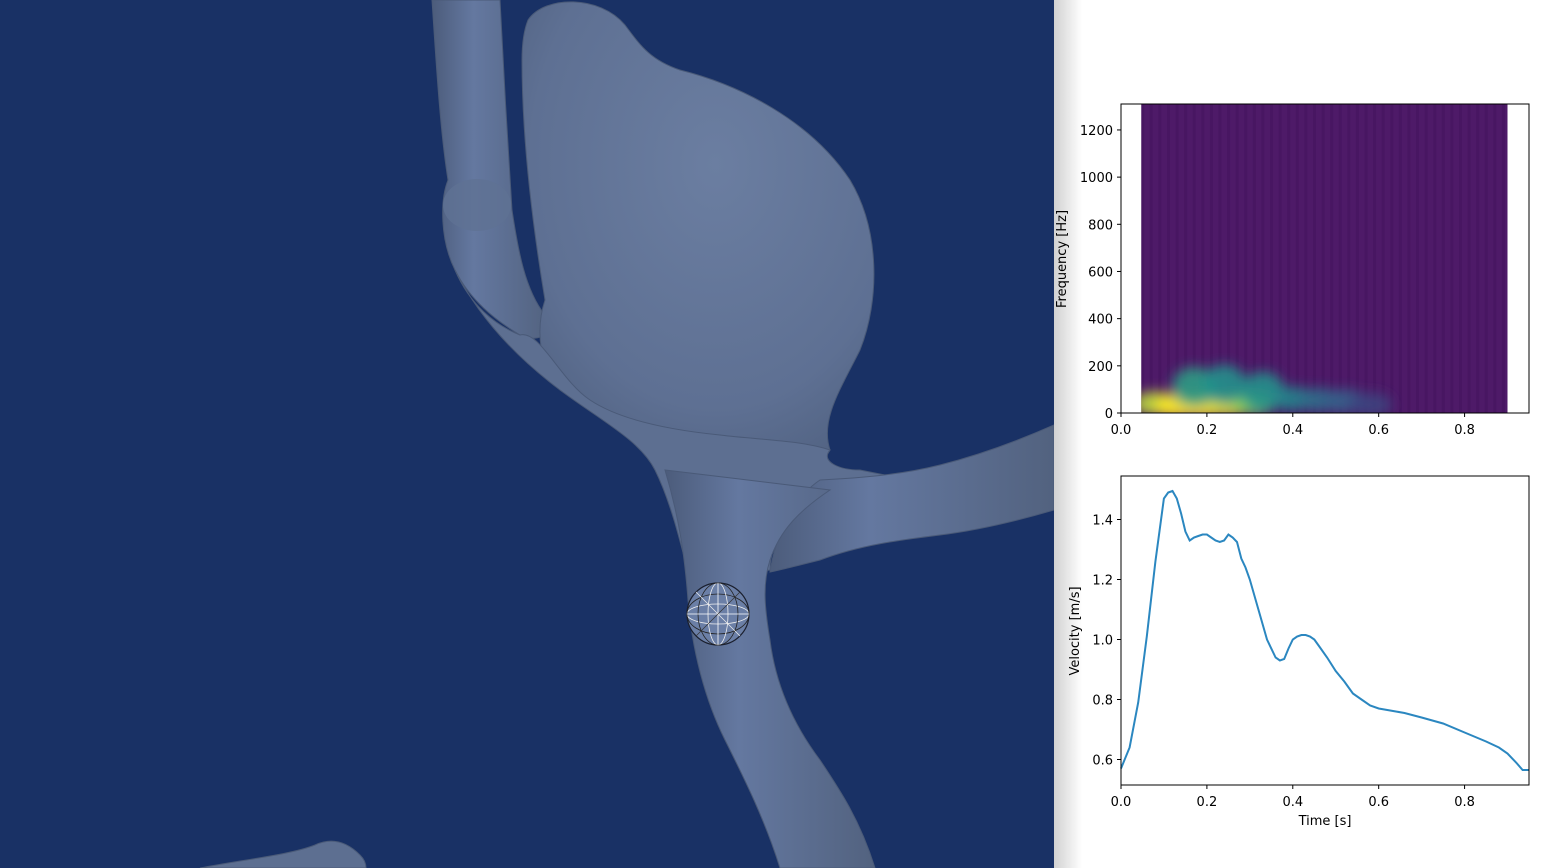 The height and width of the screenshot is (868, 1566). Describe the element at coordinates (477, 205) in the screenshot. I see `artery-bulge` at that location.